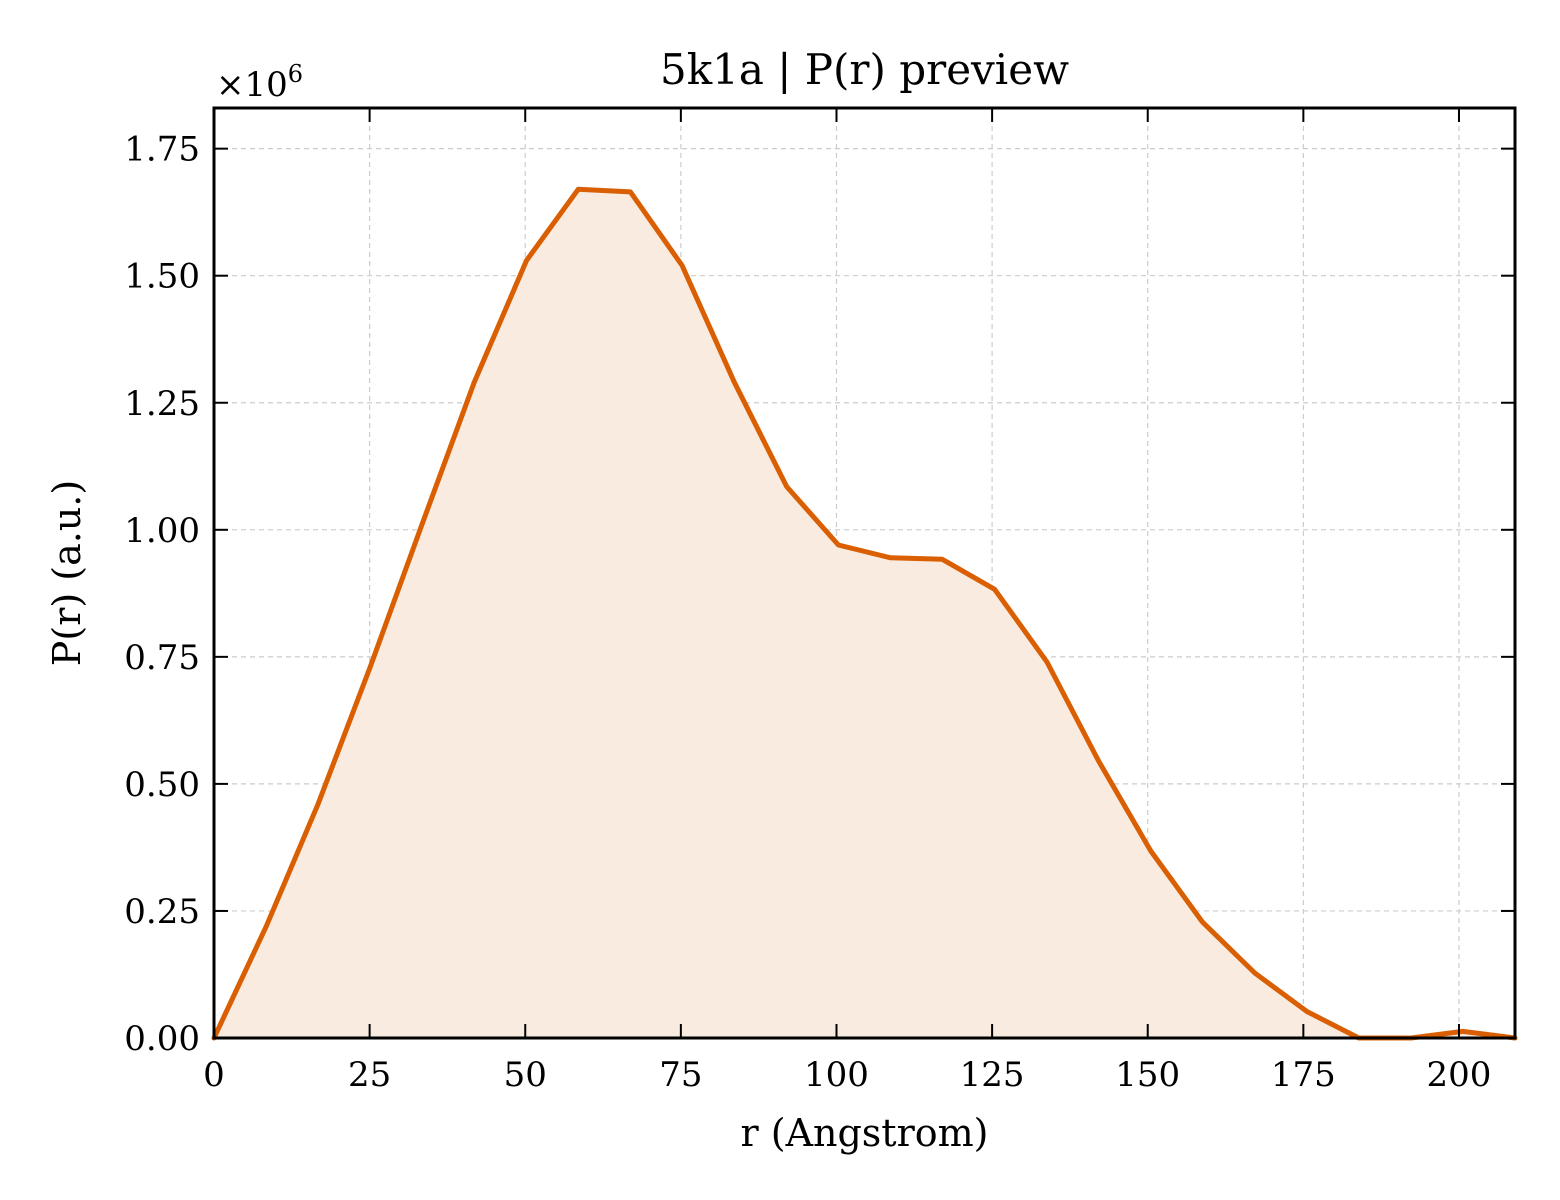 Image resolution: width=1560 pixels, height=1200 pixels. Describe the element at coordinates (162, 785) in the screenshot. I see `y-tick-label: 0.50` at that location.